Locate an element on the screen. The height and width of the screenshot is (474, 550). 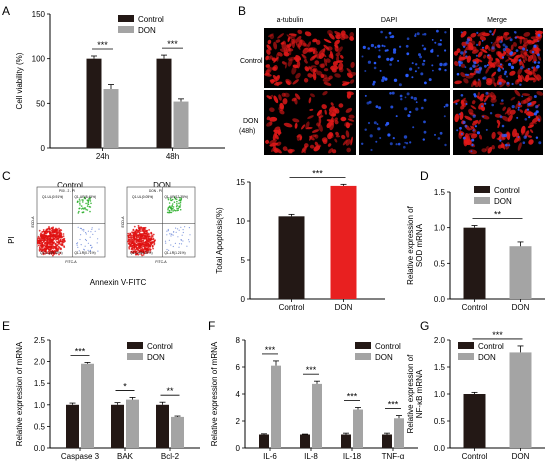
quadrant-label-lr: Q1-LR(1.21%) is located at coordinates (174, 253).